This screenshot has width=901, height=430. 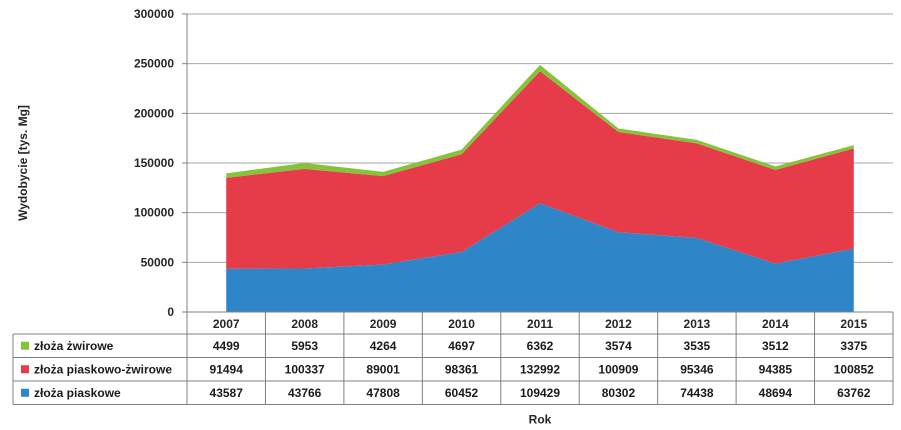 I want to click on x-tick-label: 2010, so click(x=461, y=324).